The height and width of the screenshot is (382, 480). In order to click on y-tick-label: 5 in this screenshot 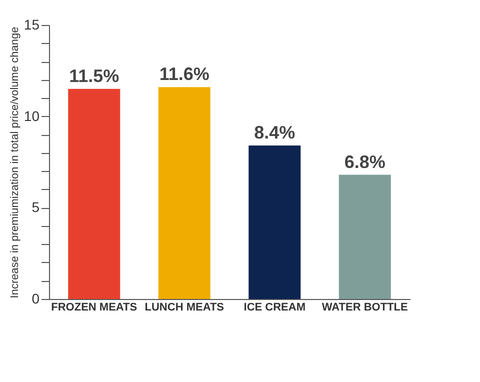, I will do `click(36, 207)`.